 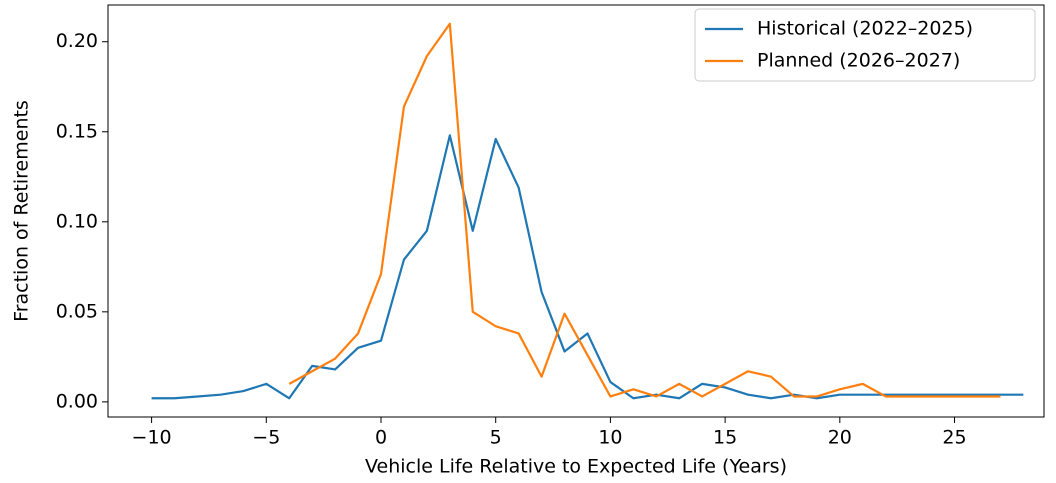 What do you see at coordinates (77, 311) in the screenshot?
I see `y-tick-label: 0.05` at bounding box center [77, 311].